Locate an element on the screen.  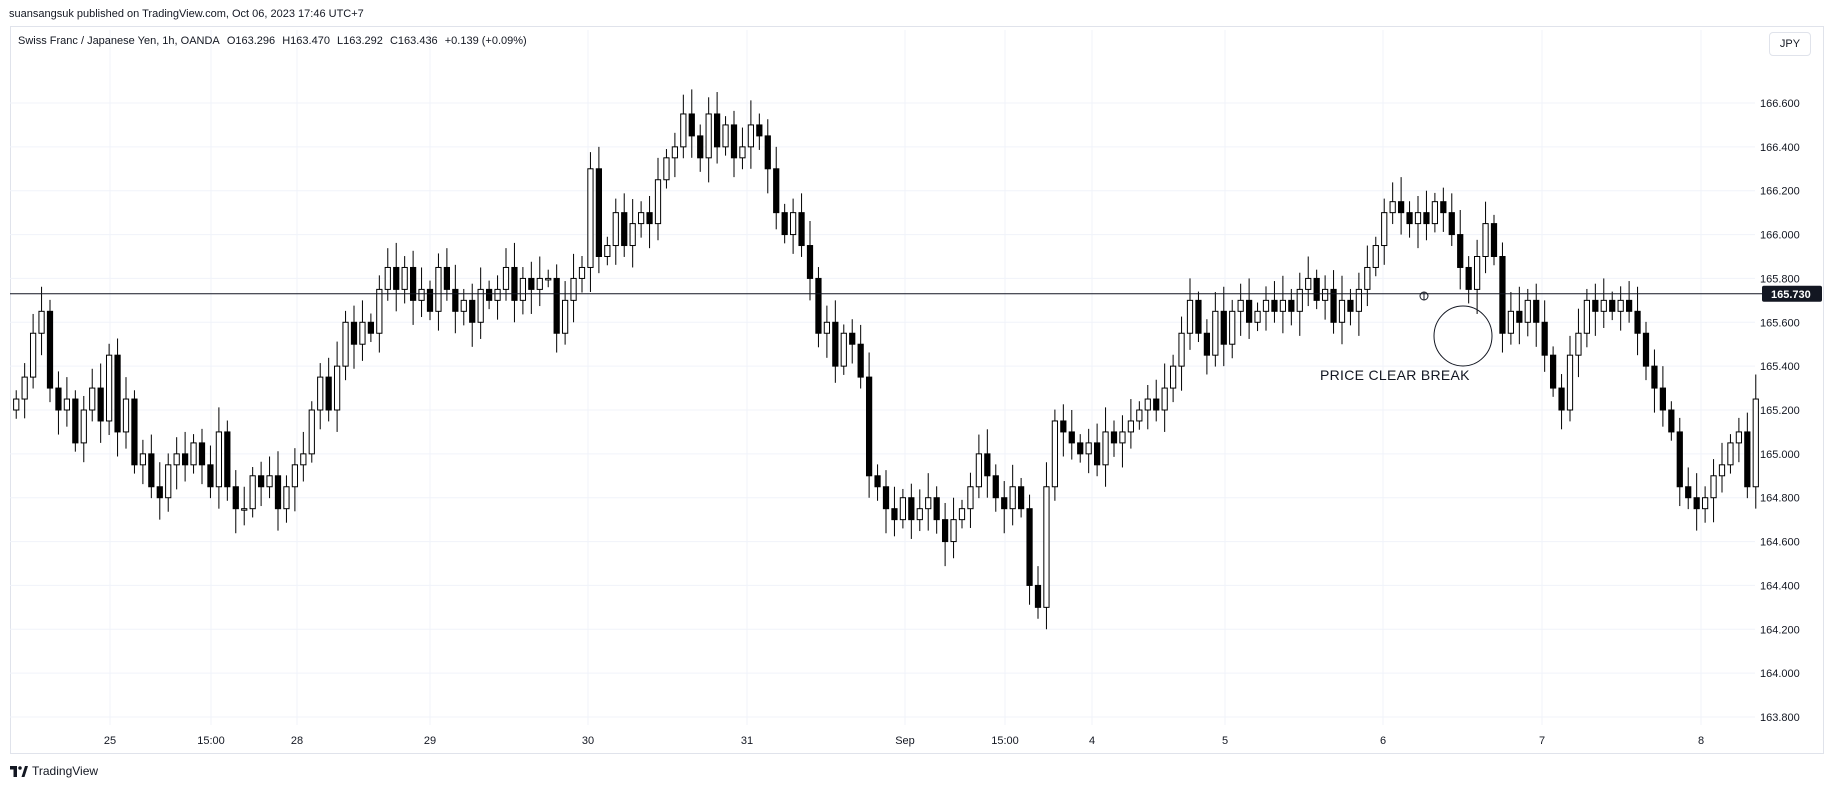
break-highlight-circle is located at coordinates (1463, 336).